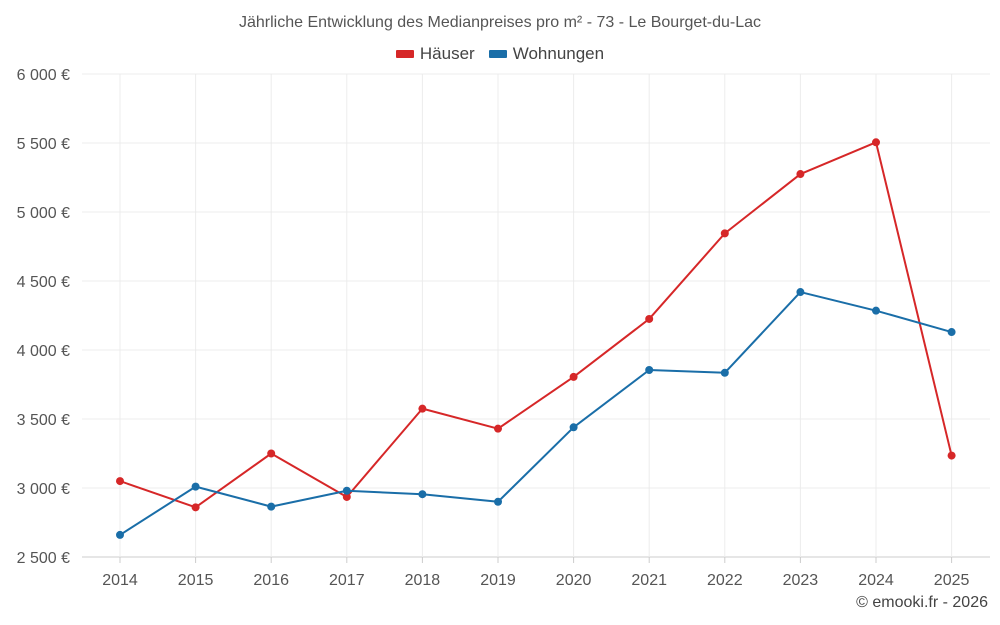 Image resolution: width=1000 pixels, height=625 pixels. Describe the element at coordinates (43, 558) in the screenshot. I see `y-tick-label: 2 500 €` at that location.